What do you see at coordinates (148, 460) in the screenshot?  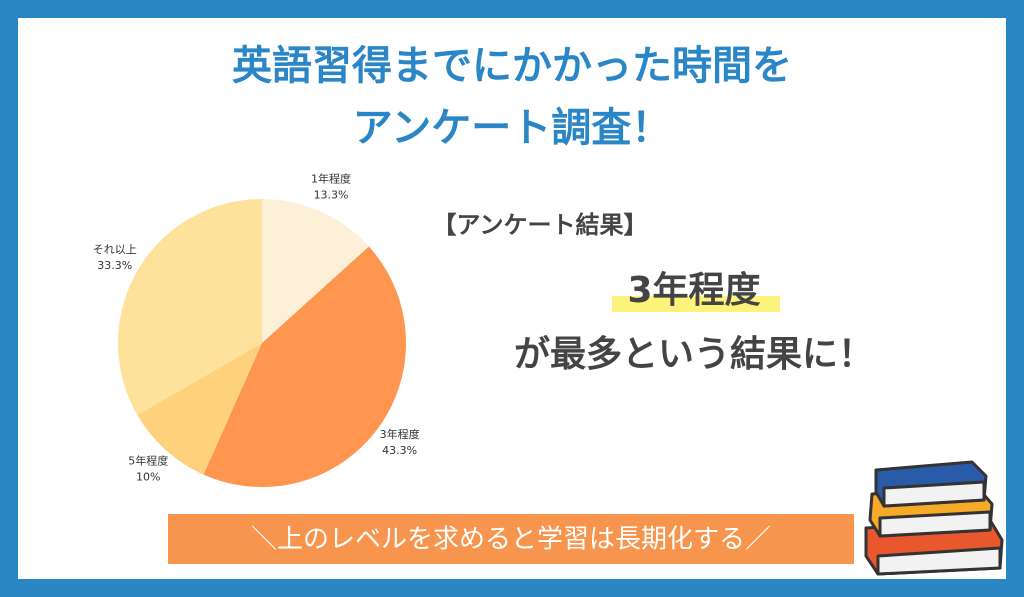 I see `slice-category: 5年程度` at bounding box center [148, 460].